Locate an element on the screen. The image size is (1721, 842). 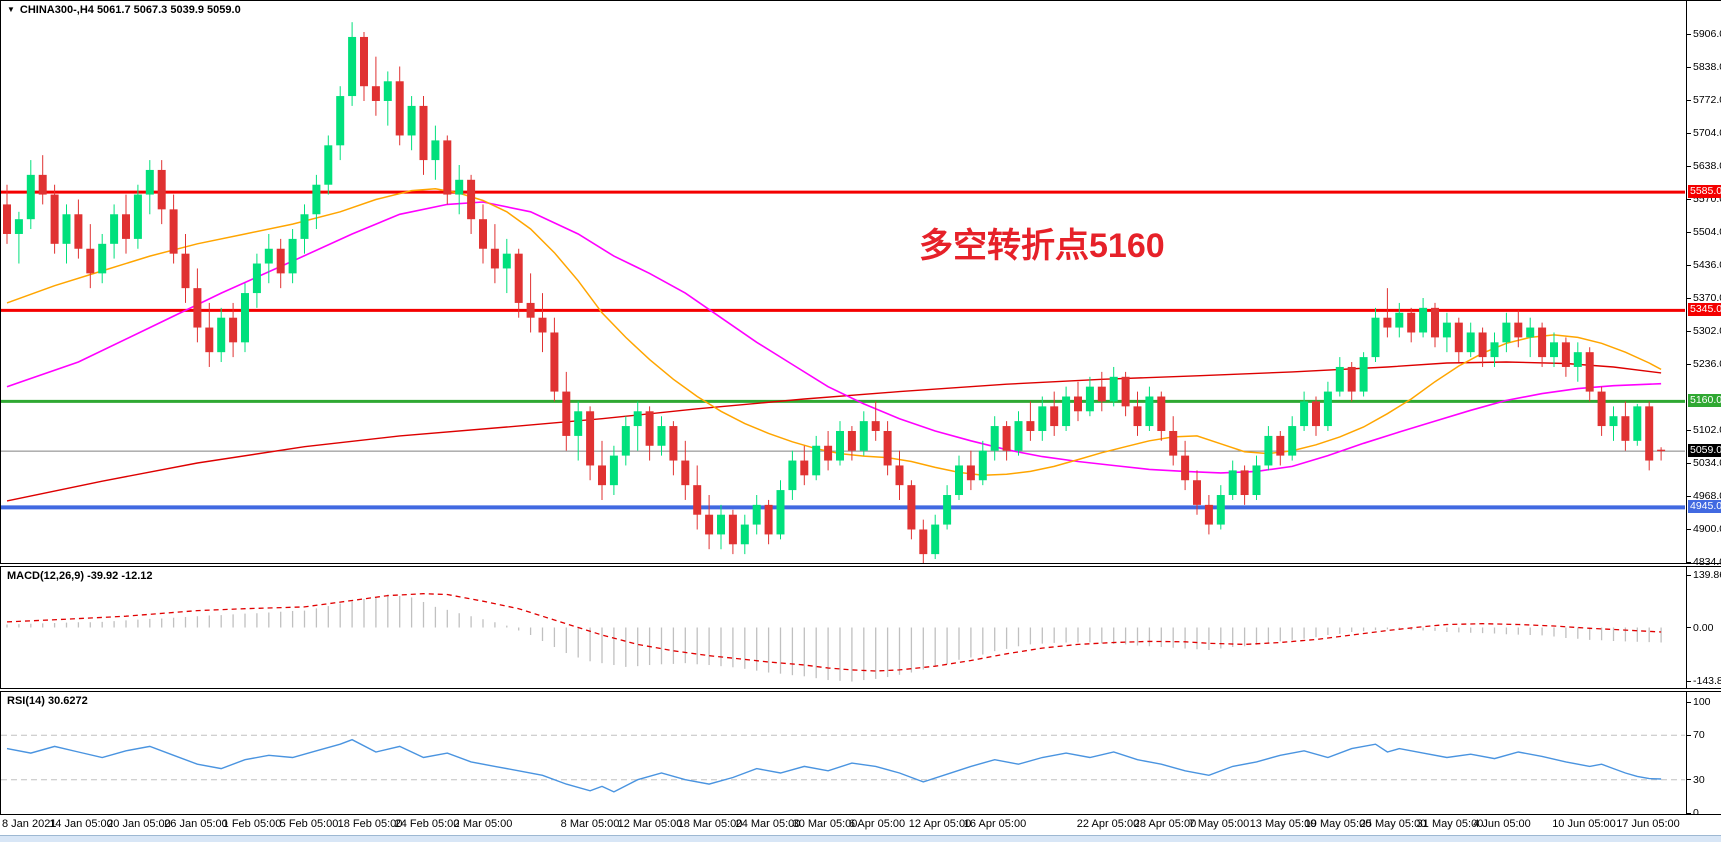
time-axis-label: 24 Feb 05:00 is located at coordinates (427, 824).